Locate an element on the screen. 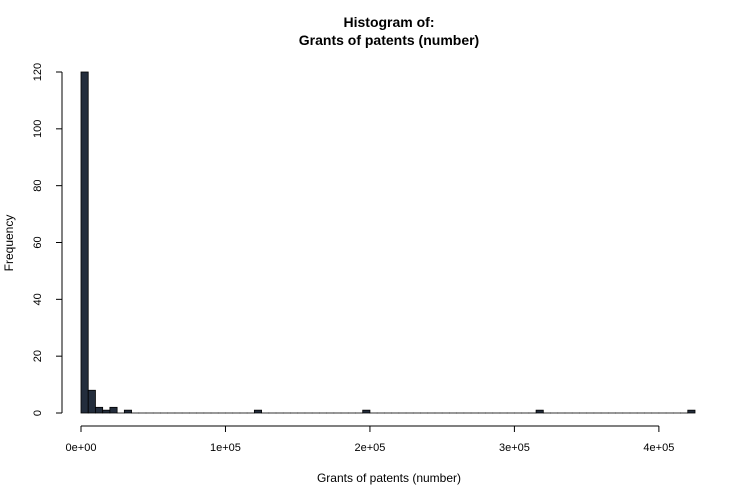 This screenshot has width=750, height=500. x-tick-label: 4e+05 is located at coordinates (658, 448).